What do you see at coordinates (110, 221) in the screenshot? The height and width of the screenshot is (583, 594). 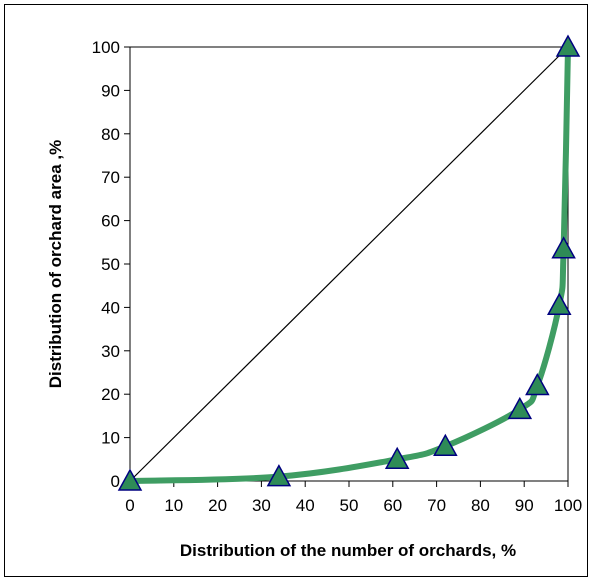 I see `y-tick-label: 60` at bounding box center [110, 221].